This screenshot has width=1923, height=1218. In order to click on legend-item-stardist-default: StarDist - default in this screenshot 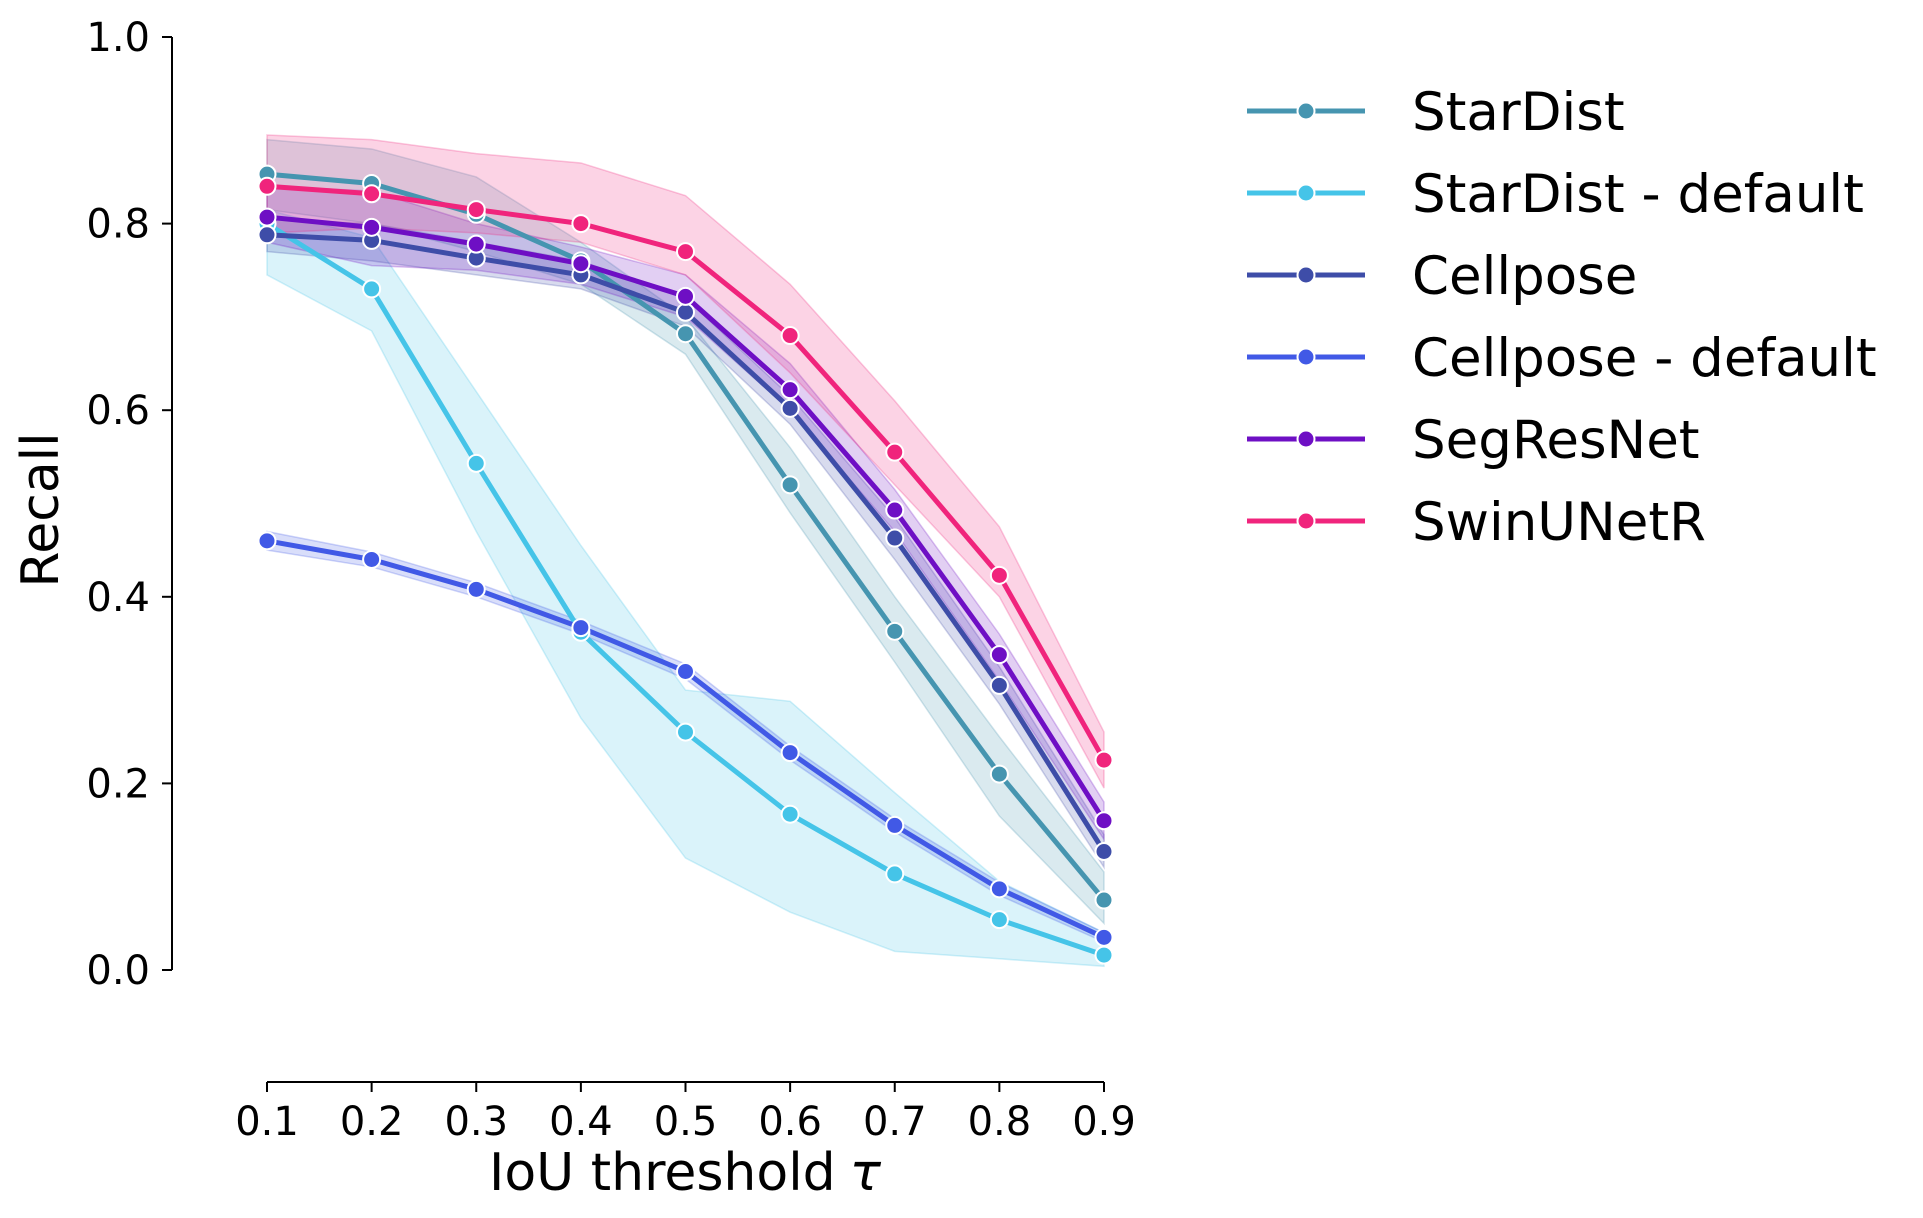, I will do `click(1555, 194)`.